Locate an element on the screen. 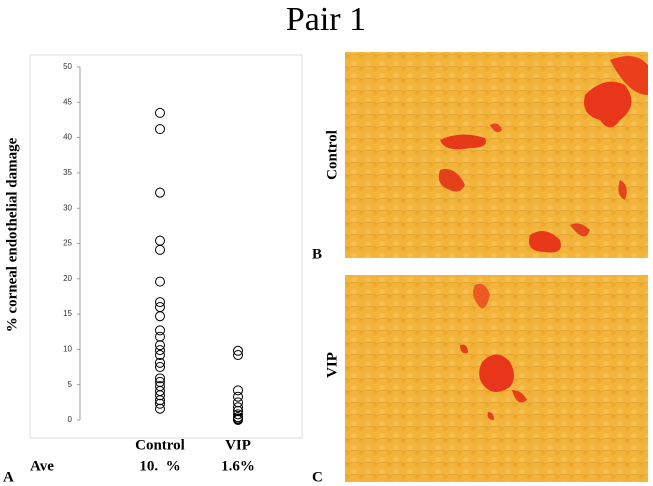 This screenshot has height=486, width=653. y-tick-label: 45 is located at coordinates (67, 101).